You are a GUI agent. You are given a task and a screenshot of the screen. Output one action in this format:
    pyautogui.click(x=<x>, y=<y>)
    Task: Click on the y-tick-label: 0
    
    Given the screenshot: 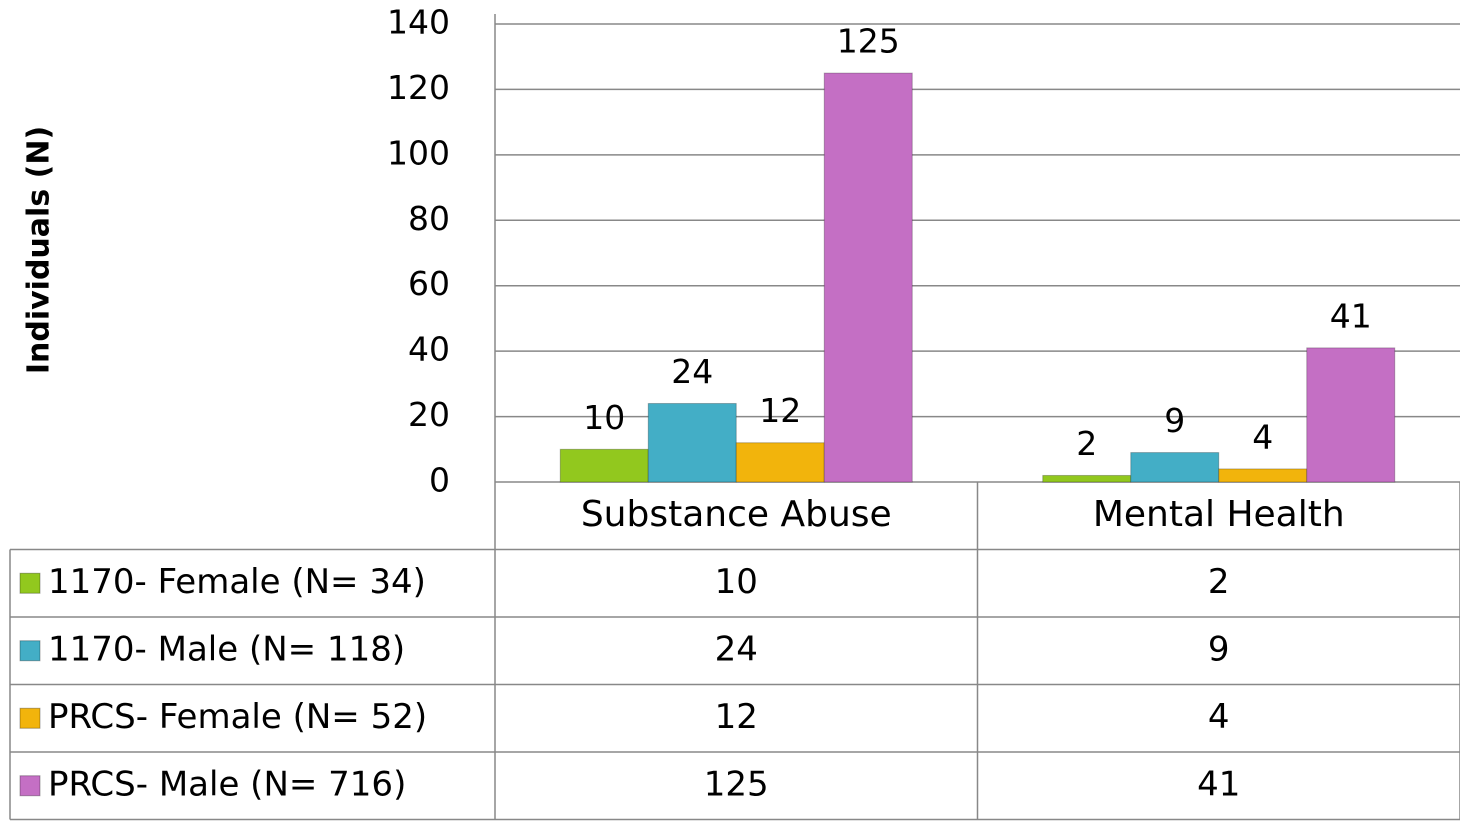 What is the action you would take?
    pyautogui.click(x=439, y=480)
    